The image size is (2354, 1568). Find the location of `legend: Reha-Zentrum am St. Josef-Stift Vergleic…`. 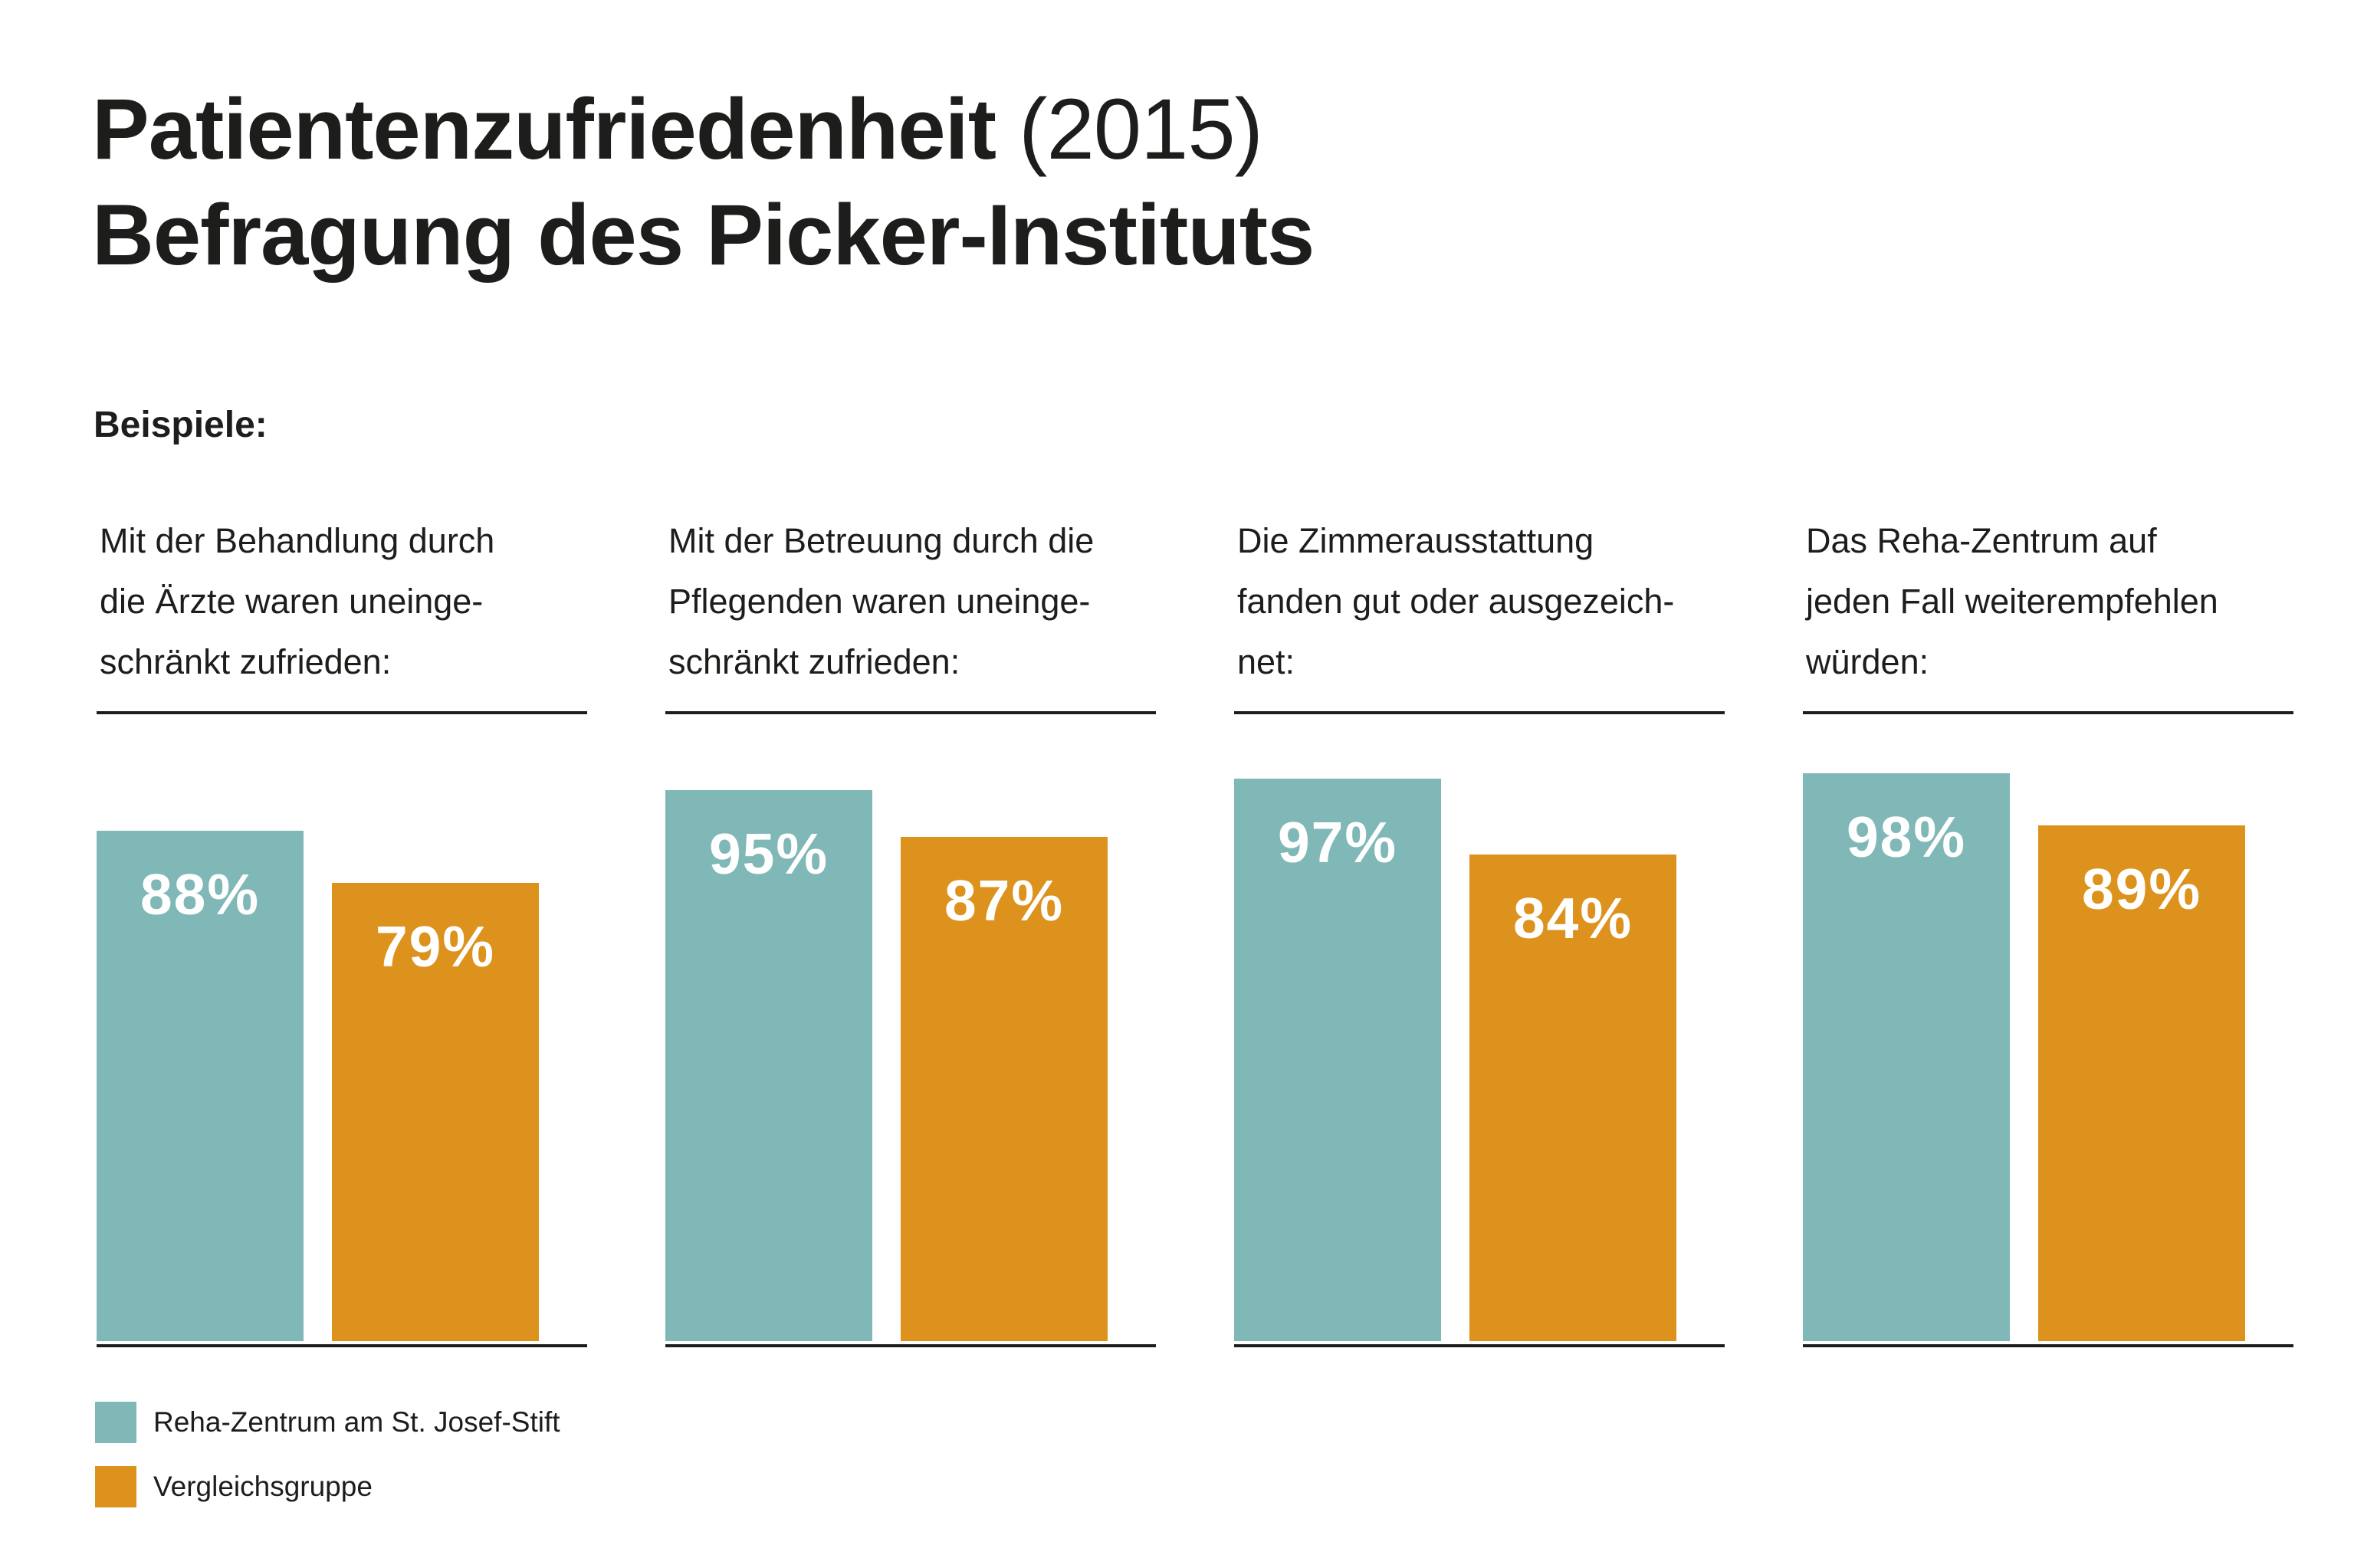

legend: Reha-Zentrum am St. Josef-Stift Vergleic… is located at coordinates (327, 1463).